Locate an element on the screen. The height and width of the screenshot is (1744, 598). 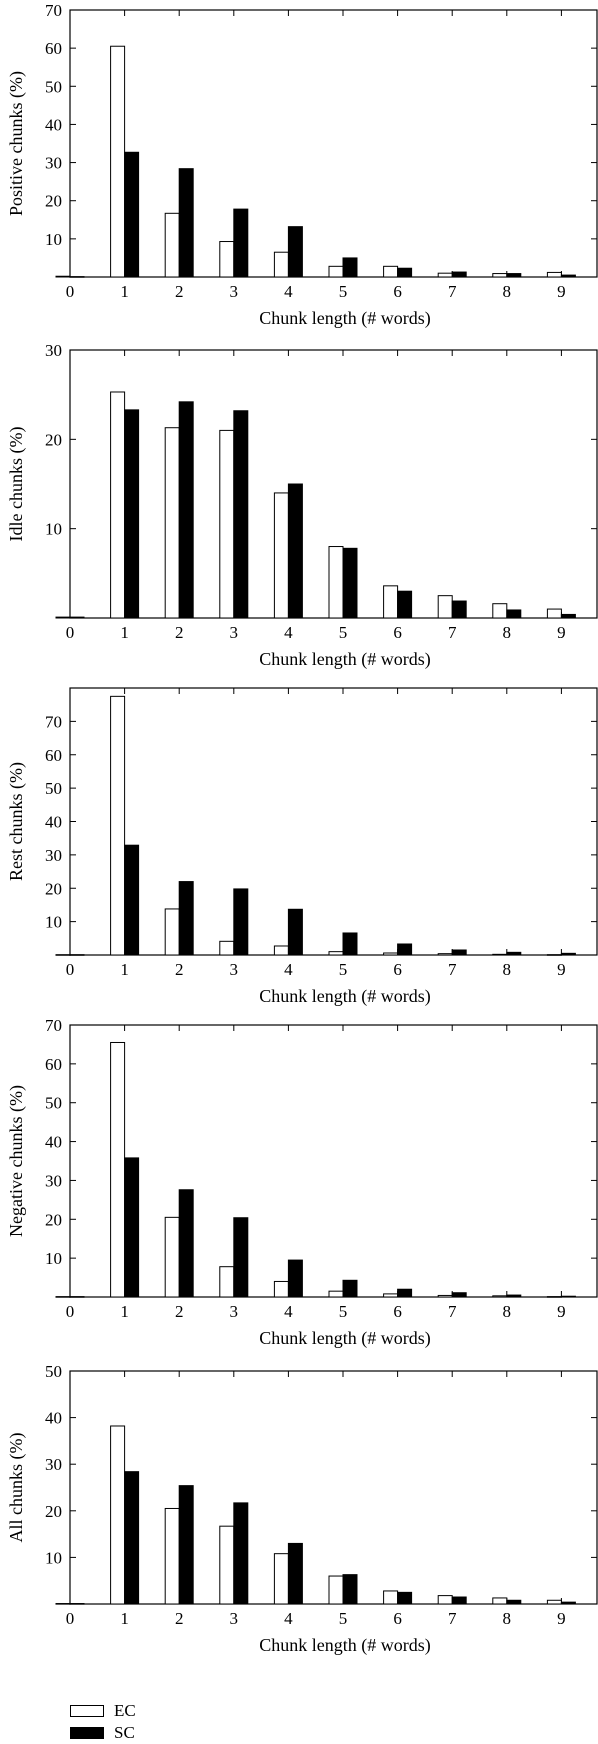
y-tick-label: 50 is located at coordinates (53, 86).